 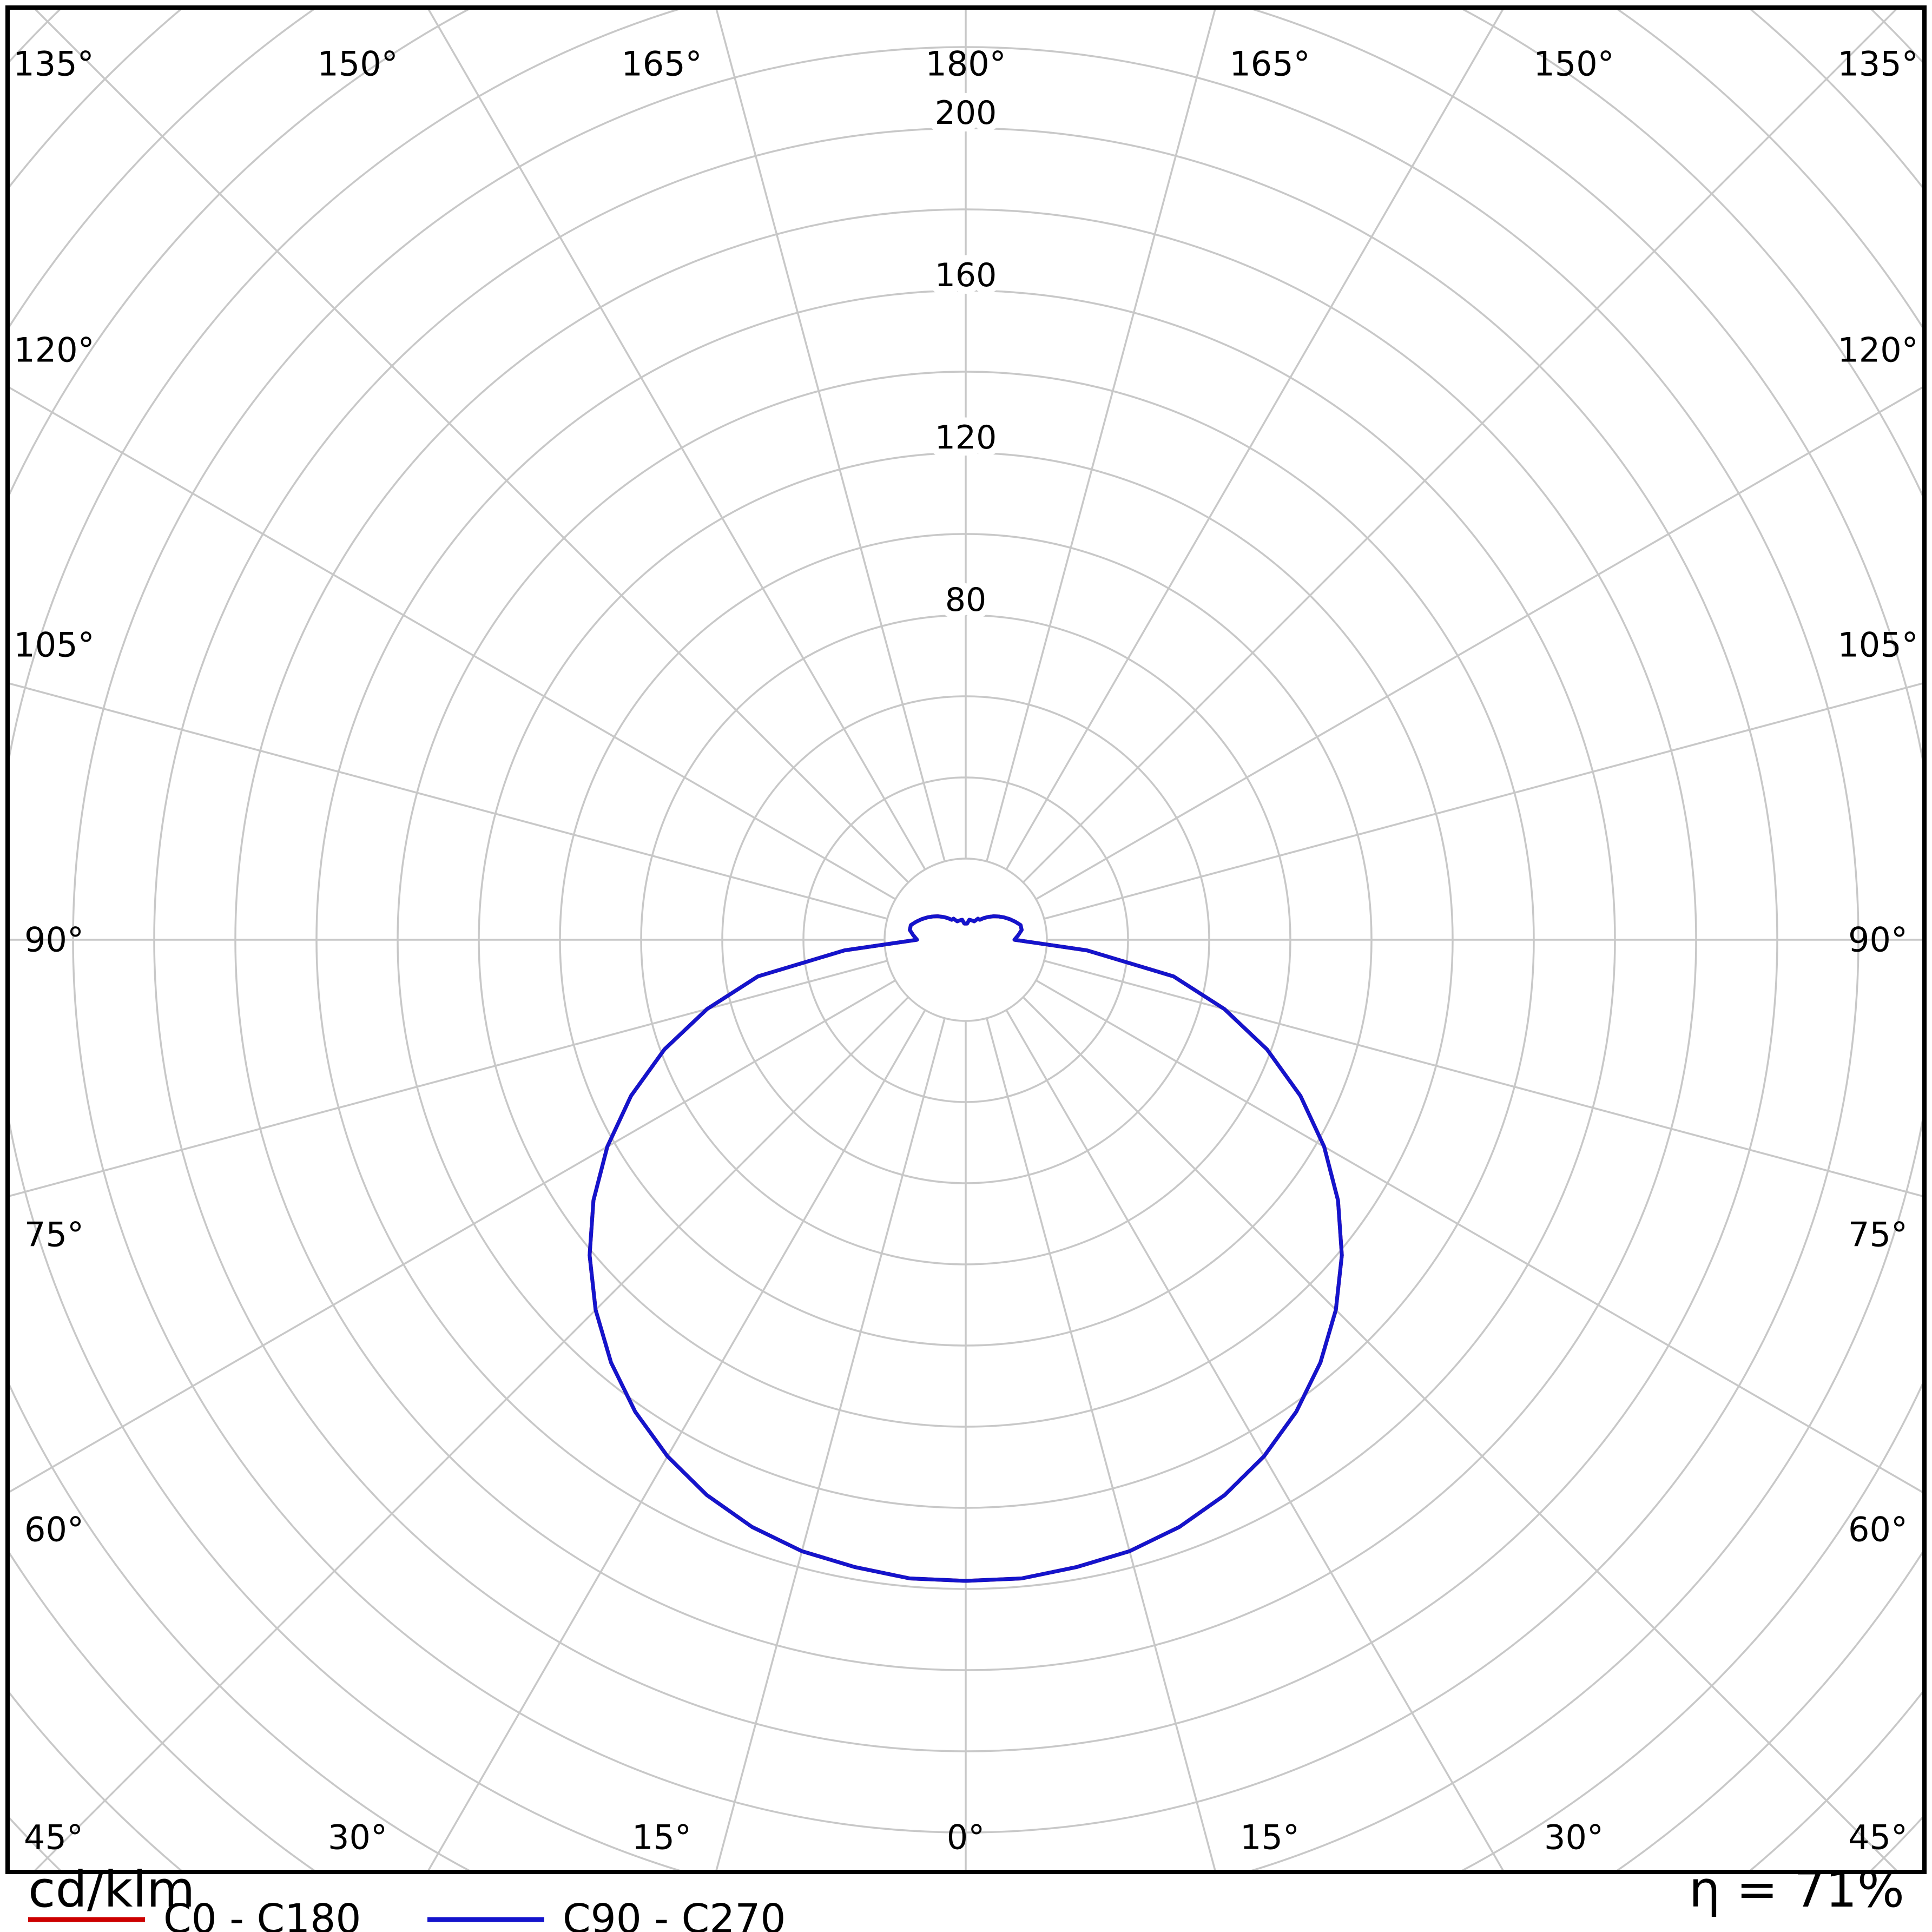 What do you see at coordinates (965, 64) in the screenshot?
I see `angle-label: 180°` at bounding box center [965, 64].